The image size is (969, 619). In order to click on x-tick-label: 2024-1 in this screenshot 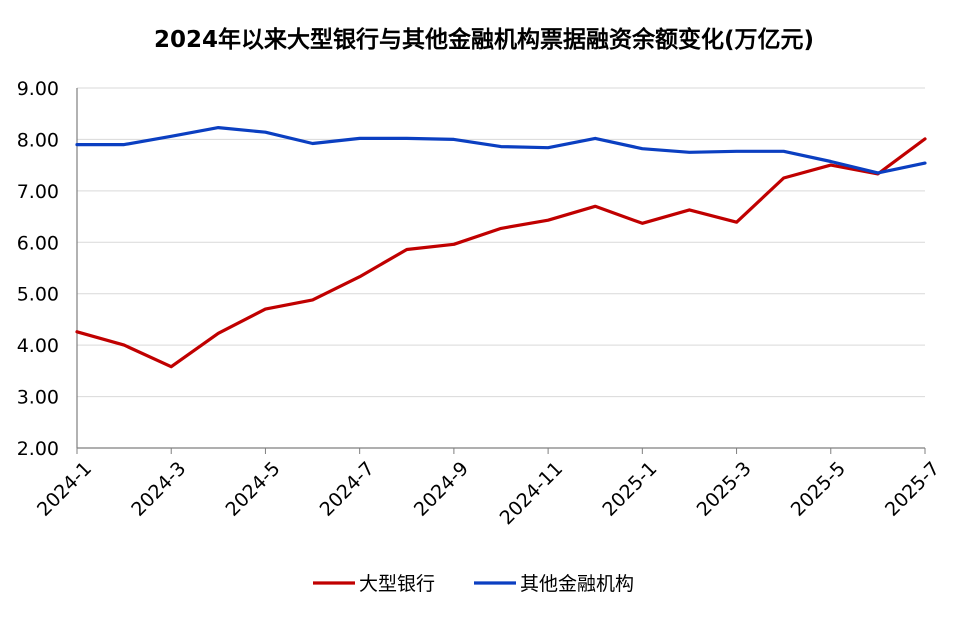, I will do `click(64, 489)`.